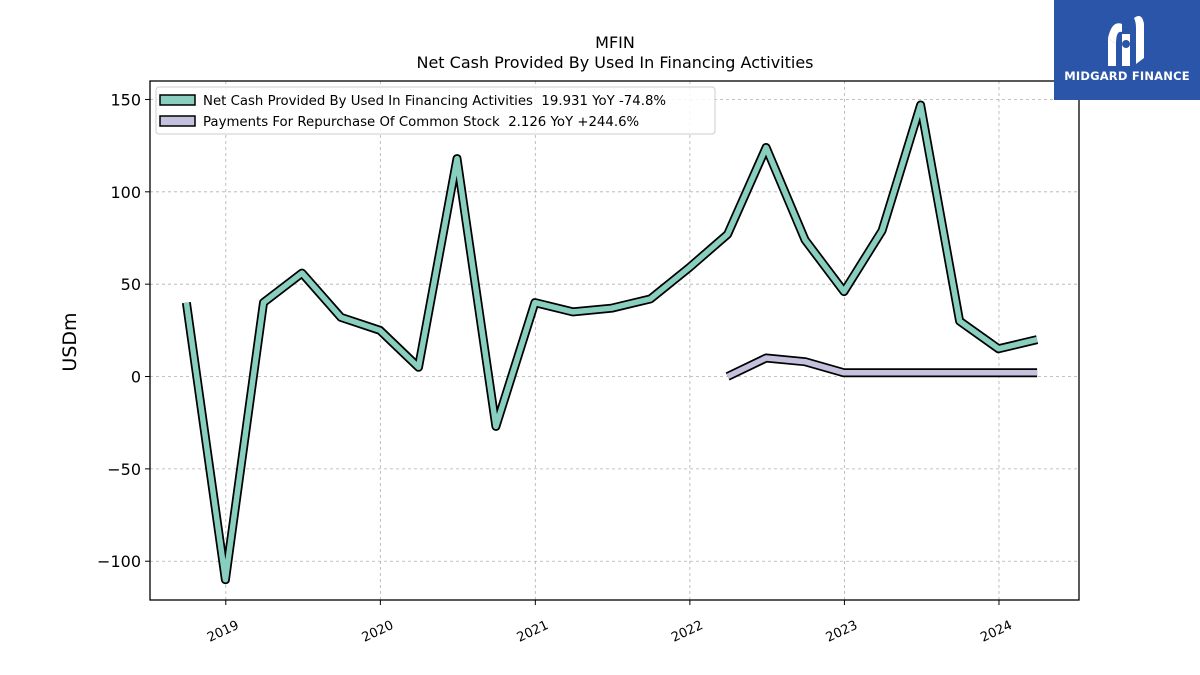 The width and height of the screenshot is (1200, 675). I want to click on brand-logo: MIDGARD FINANCE, so click(1127, 50).